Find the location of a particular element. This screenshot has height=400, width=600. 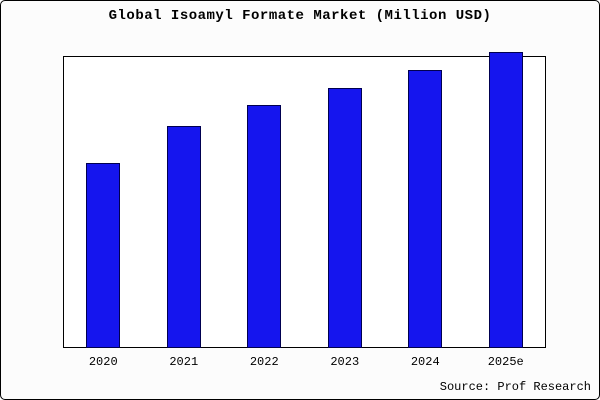

x-tick-label: 2023 is located at coordinates (345, 362).